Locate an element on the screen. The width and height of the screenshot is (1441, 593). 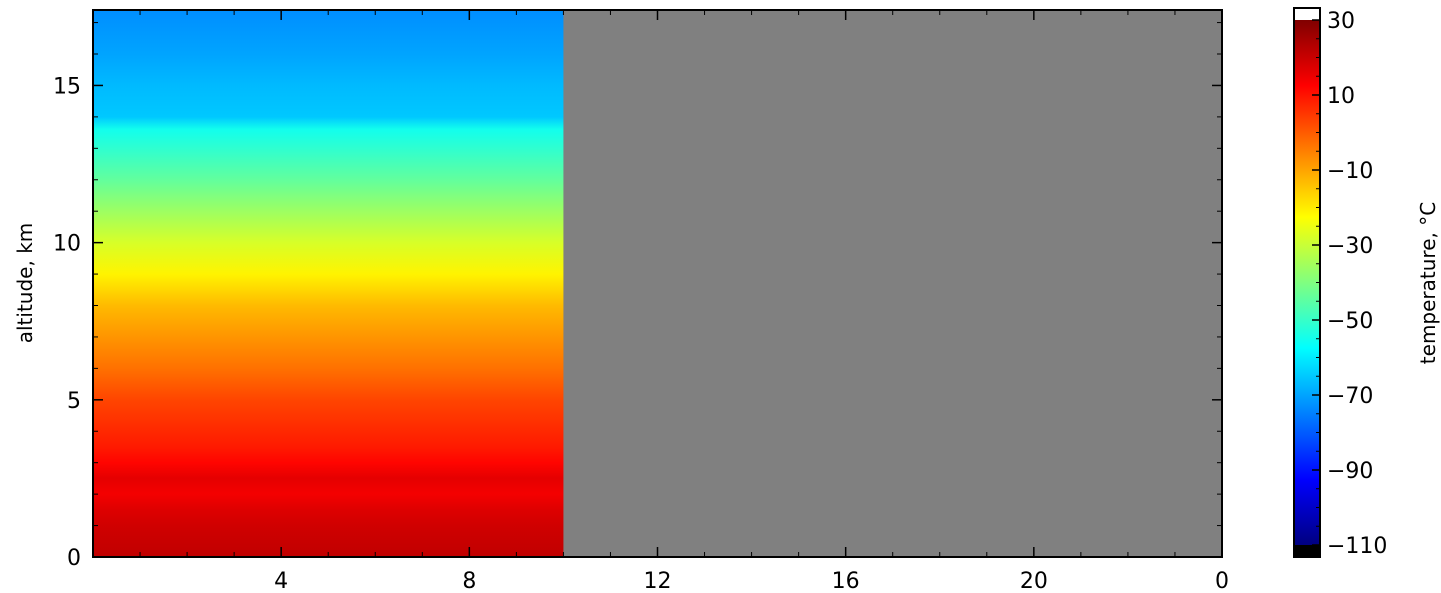
colorbar-tick-label: 30 is located at coordinates (1341, 21).